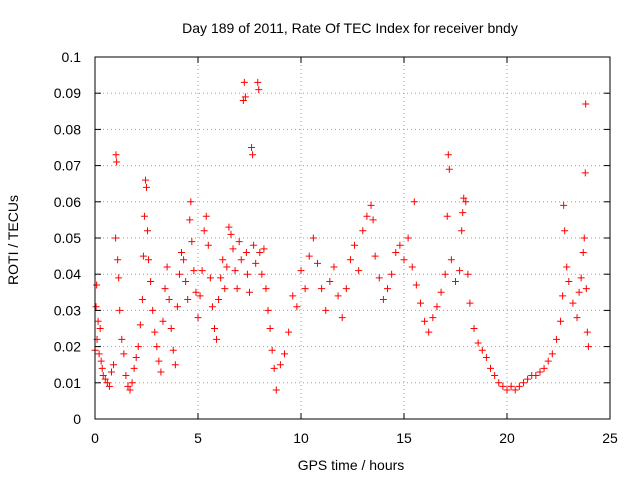 This screenshot has height=480, width=640. Describe the element at coordinates (610, 438) in the screenshot. I see `x-tick-label: 25` at that location.